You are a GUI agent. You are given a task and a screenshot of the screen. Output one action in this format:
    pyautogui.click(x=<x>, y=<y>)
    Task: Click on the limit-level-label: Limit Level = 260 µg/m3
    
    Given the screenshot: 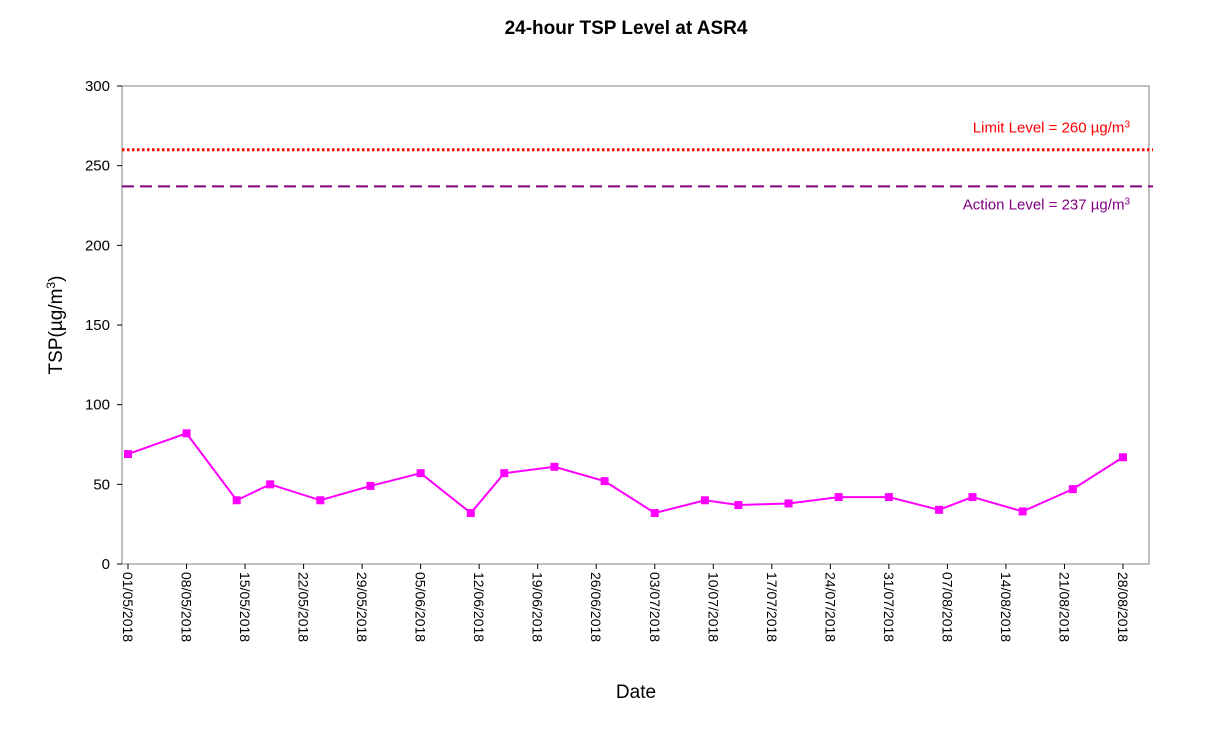 What is the action you would take?
    pyautogui.click(x=1052, y=128)
    